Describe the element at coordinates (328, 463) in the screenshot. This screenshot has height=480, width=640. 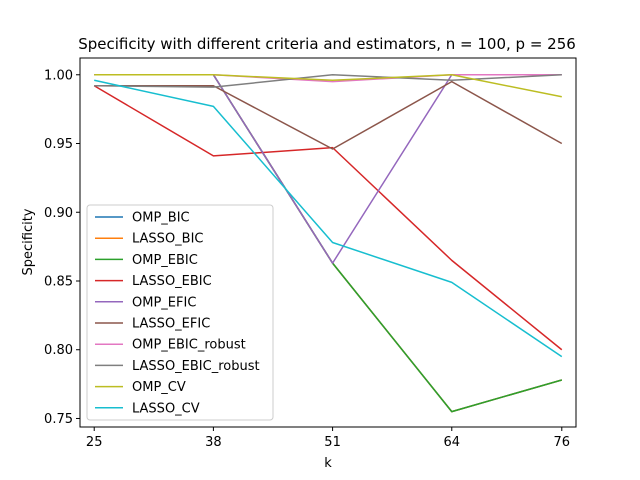
I see `x-axis-label: k` at that location.